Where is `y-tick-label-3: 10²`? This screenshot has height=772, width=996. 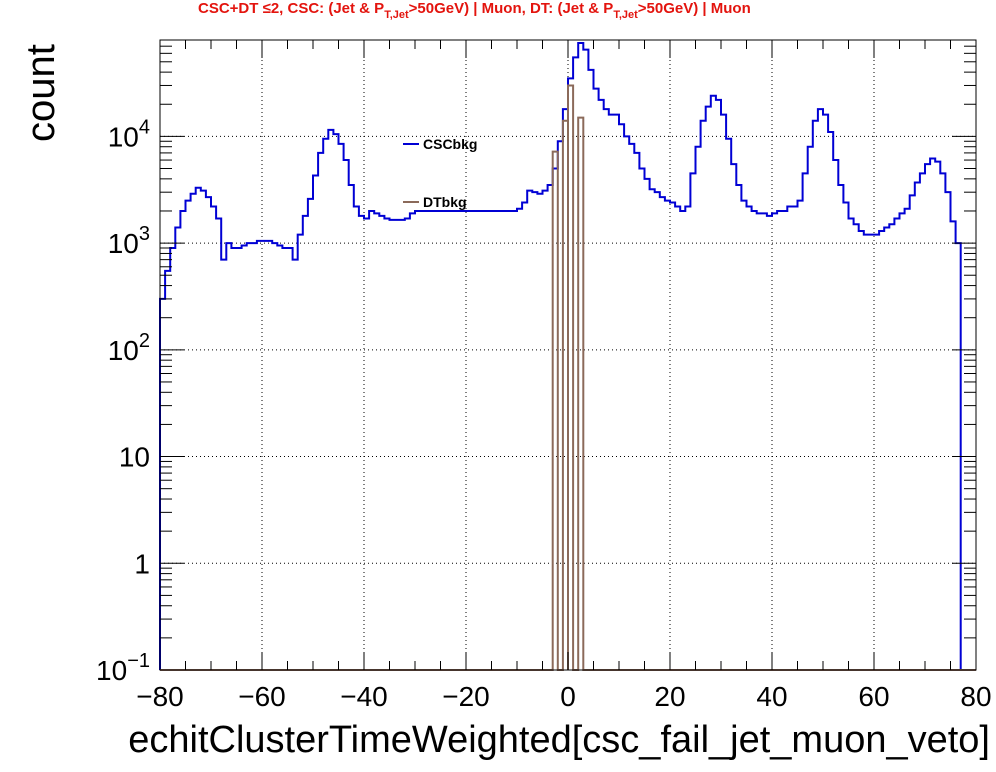 y-tick-label-3: 10² is located at coordinates (129, 348).